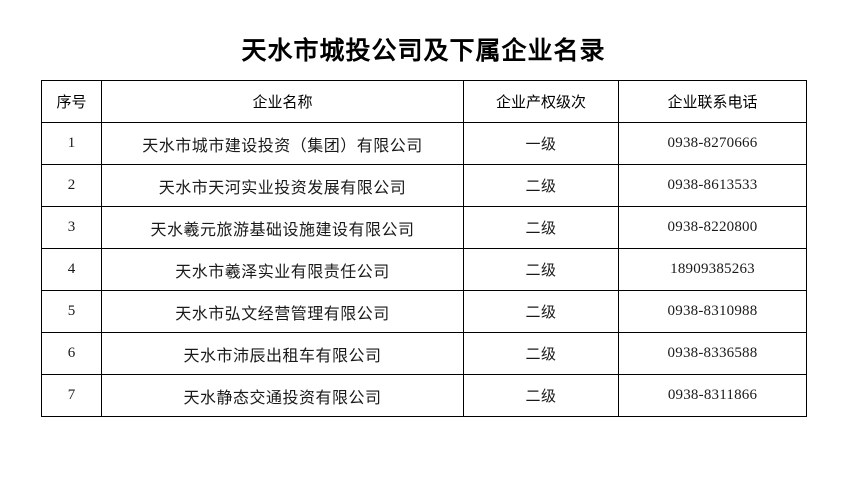  I want to click on column-header-index: 序号, so click(71, 101).